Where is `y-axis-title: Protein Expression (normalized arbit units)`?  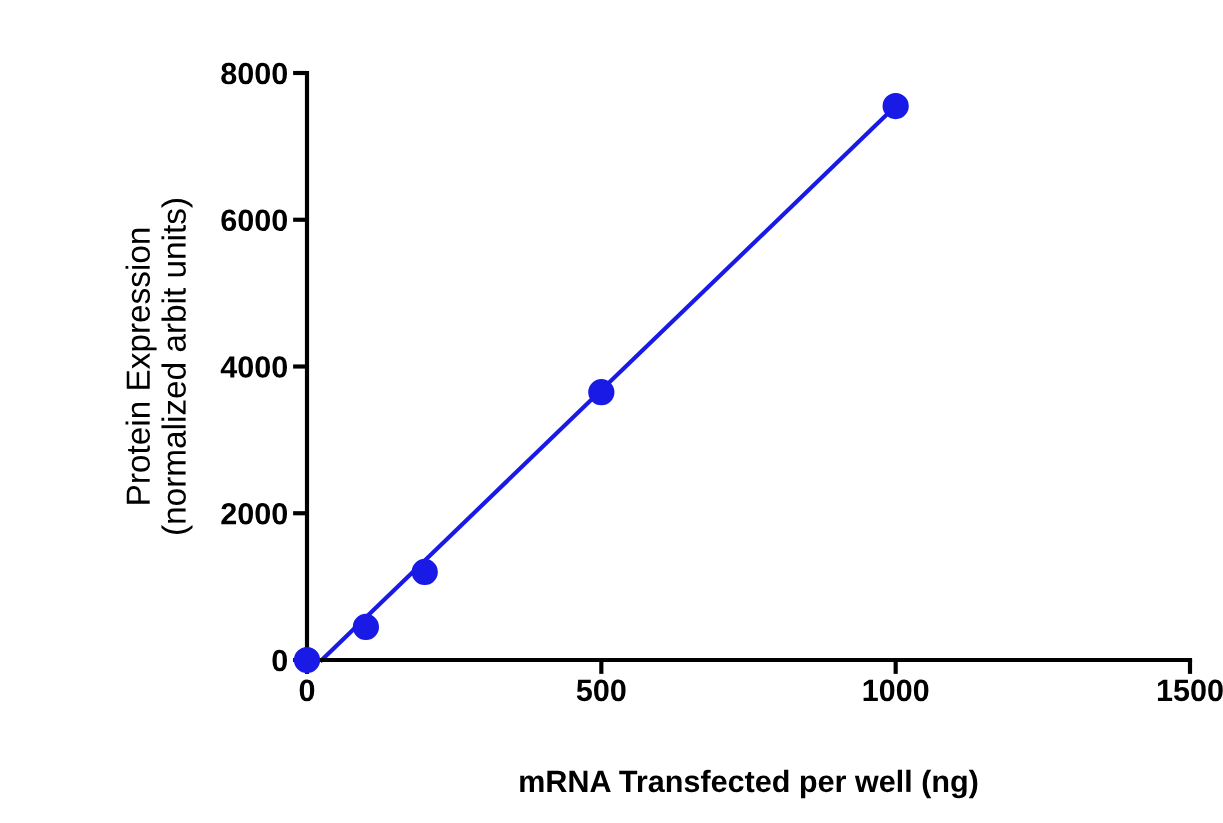
y-axis-title: Protein Expression (normalized arbit units) is located at coordinates (159, 366).